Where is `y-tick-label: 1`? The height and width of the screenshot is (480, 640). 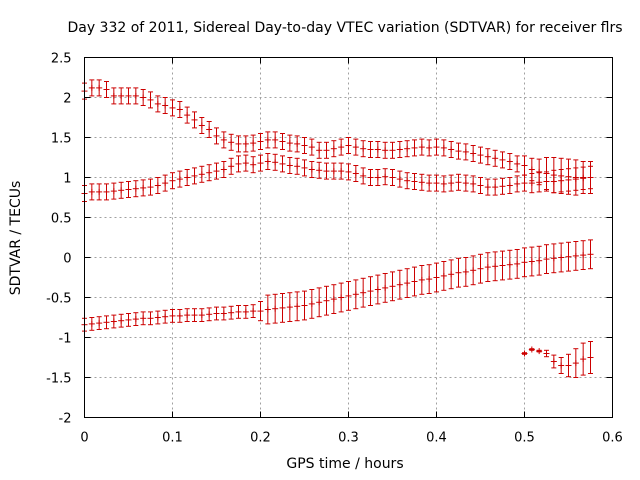
y-tick-label: 1 is located at coordinates (67, 179).